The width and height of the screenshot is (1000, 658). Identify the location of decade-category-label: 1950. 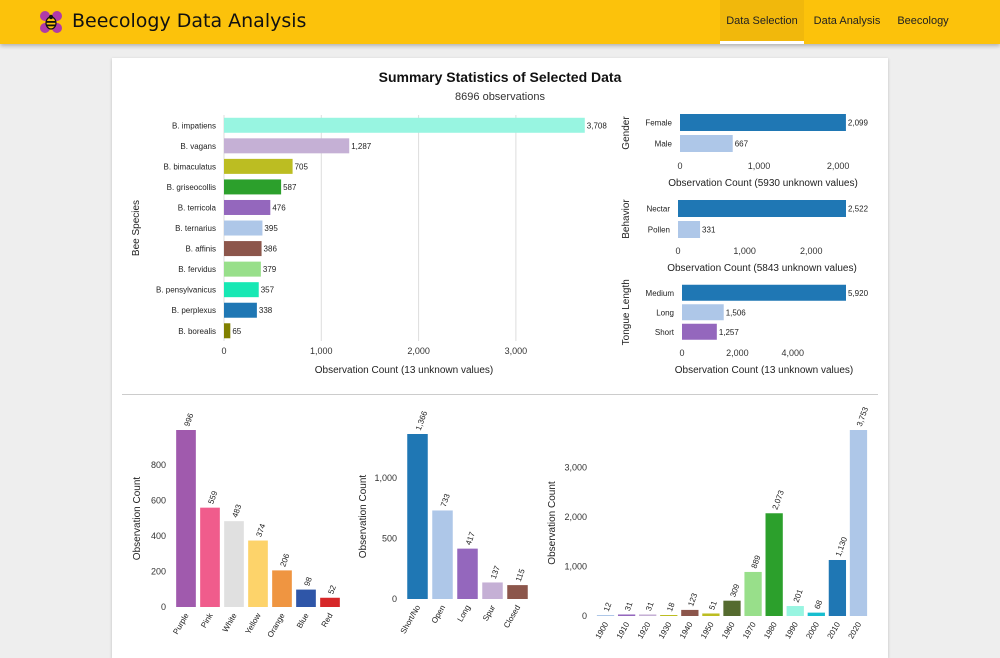
(707, 630).